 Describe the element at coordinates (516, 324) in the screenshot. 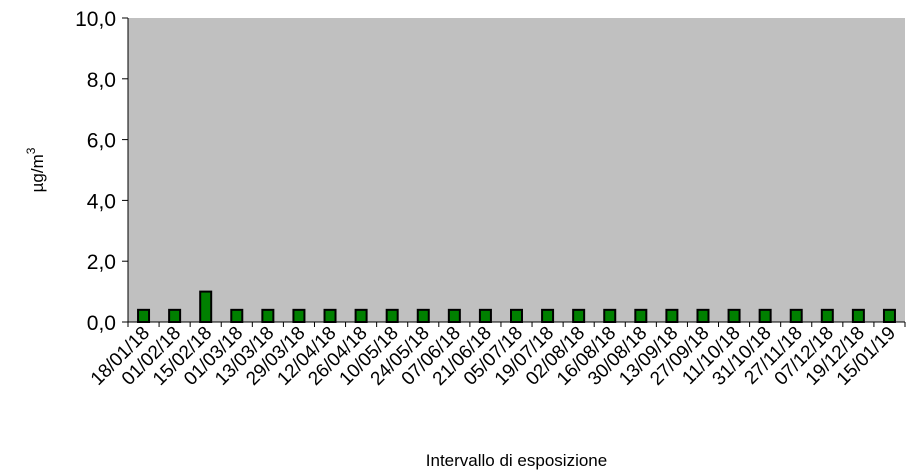

I see `x-ticks` at that location.